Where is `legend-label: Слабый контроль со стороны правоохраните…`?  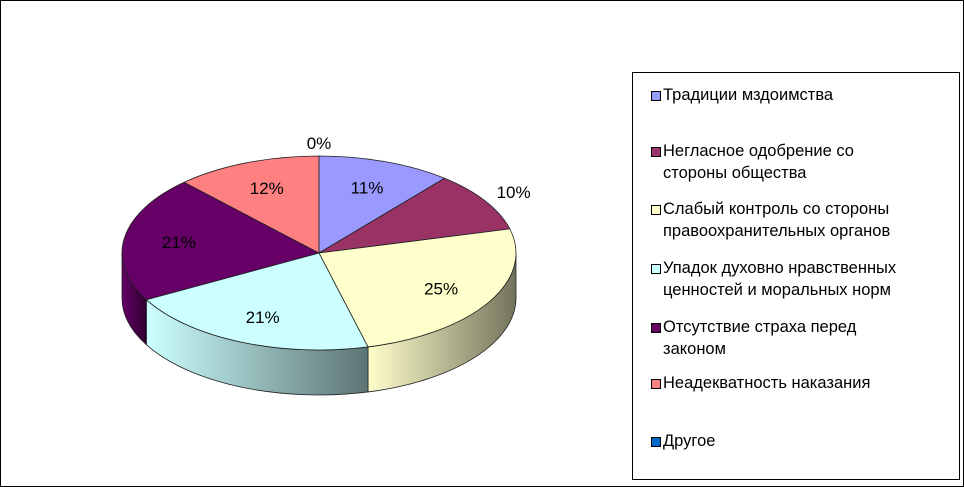 legend-label: Слабый контроль со стороны правоохраните… is located at coordinates (777, 220).